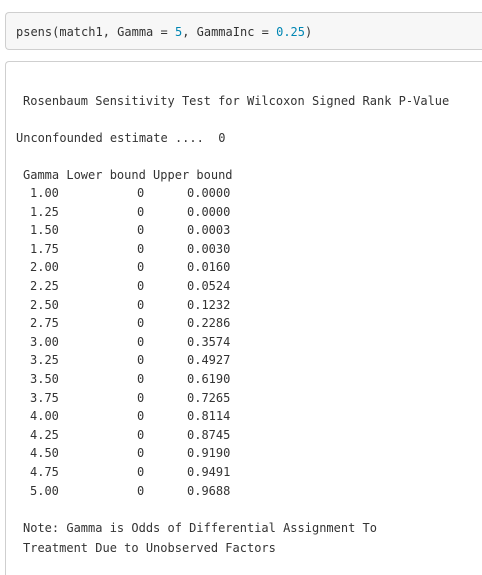  Describe the element at coordinates (156, 267) in the screenshot. I see `table-row: 2.00 0 0.0160` at that location.